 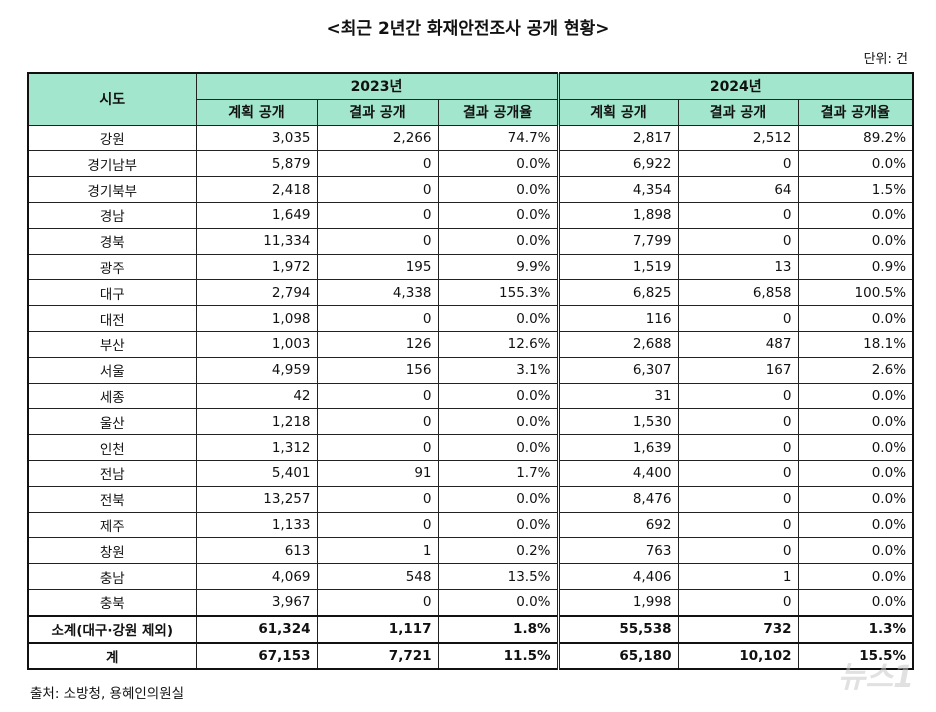 I want to click on table-row: 경기북부 2,418 0 0.0% 4,354 64 1.5%, so click(x=470, y=189).